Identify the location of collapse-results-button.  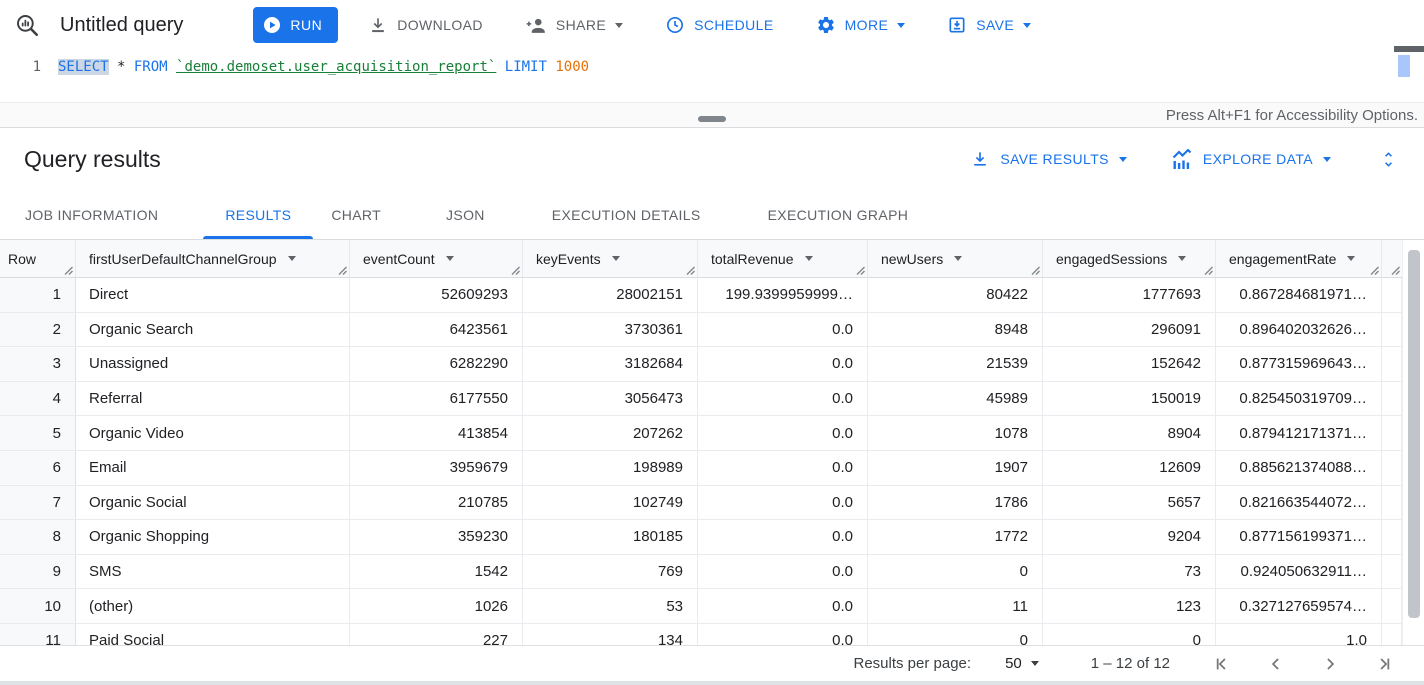
(1388, 159).